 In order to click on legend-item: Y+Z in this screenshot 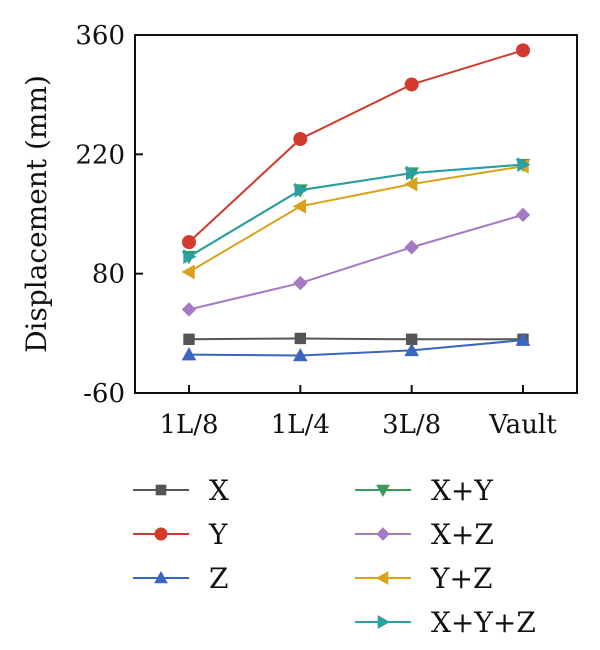, I will do `click(423, 578)`.